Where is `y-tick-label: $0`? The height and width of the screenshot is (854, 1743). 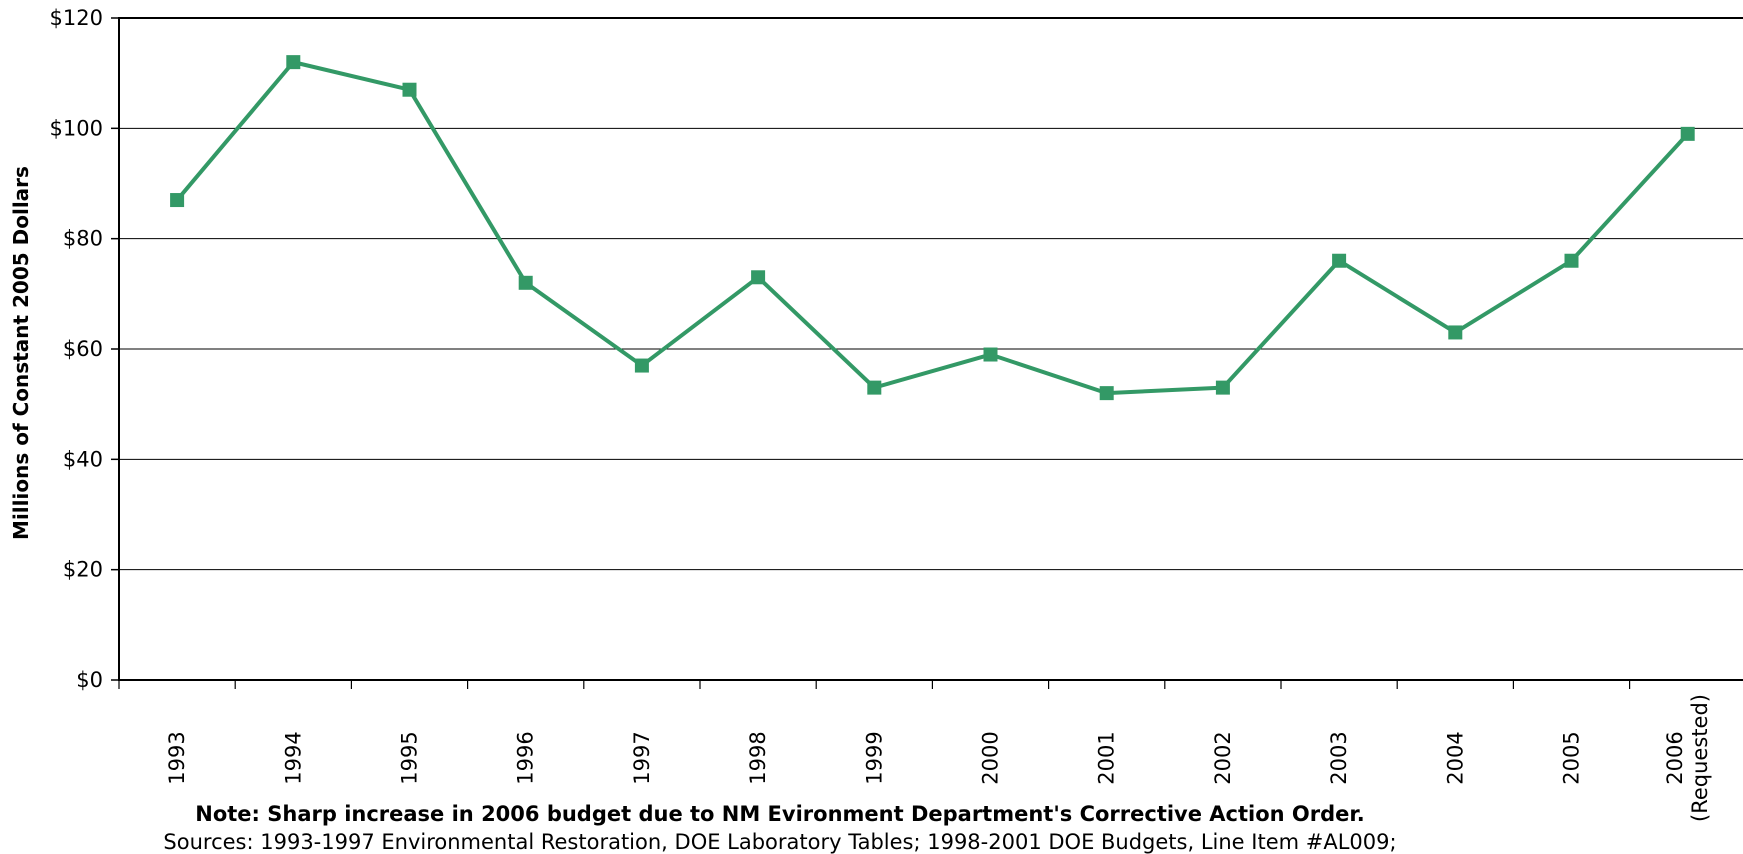
y-tick-label: $0 is located at coordinates (89, 680).